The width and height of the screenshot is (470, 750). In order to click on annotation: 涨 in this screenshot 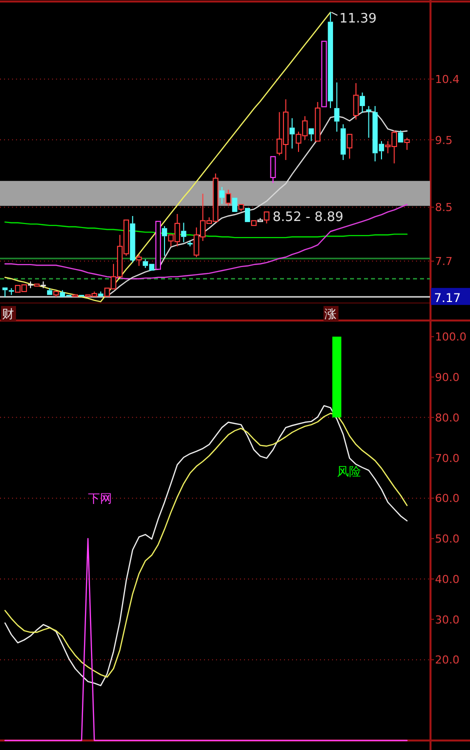, I will do `click(330, 314)`.